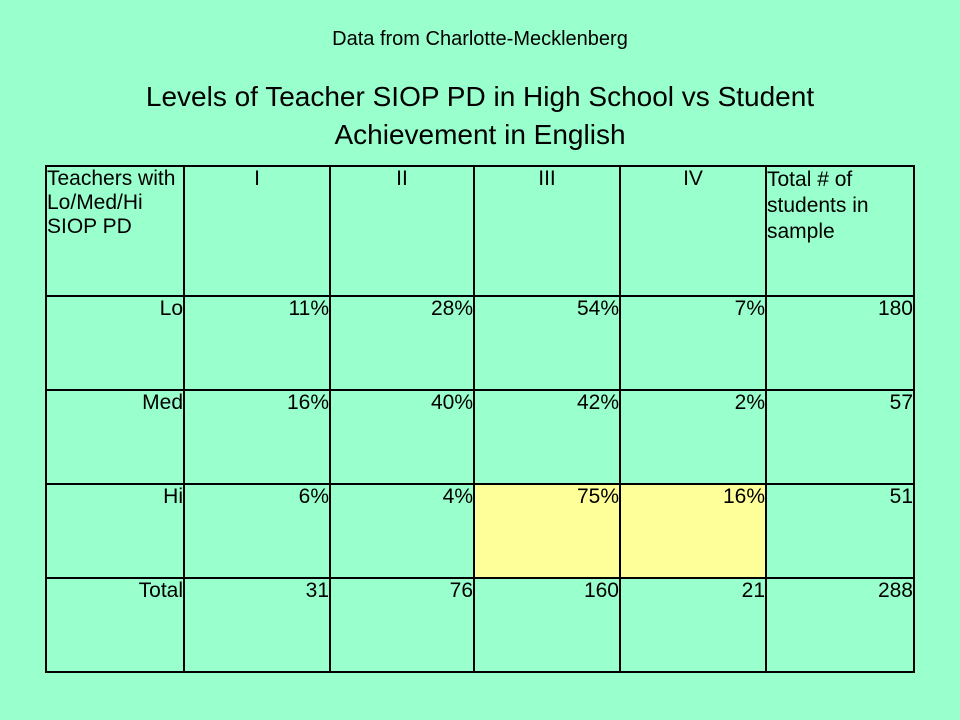 The width and height of the screenshot is (960, 720). Describe the element at coordinates (402, 343) in the screenshot. I see `table-cell: 28%` at that location.